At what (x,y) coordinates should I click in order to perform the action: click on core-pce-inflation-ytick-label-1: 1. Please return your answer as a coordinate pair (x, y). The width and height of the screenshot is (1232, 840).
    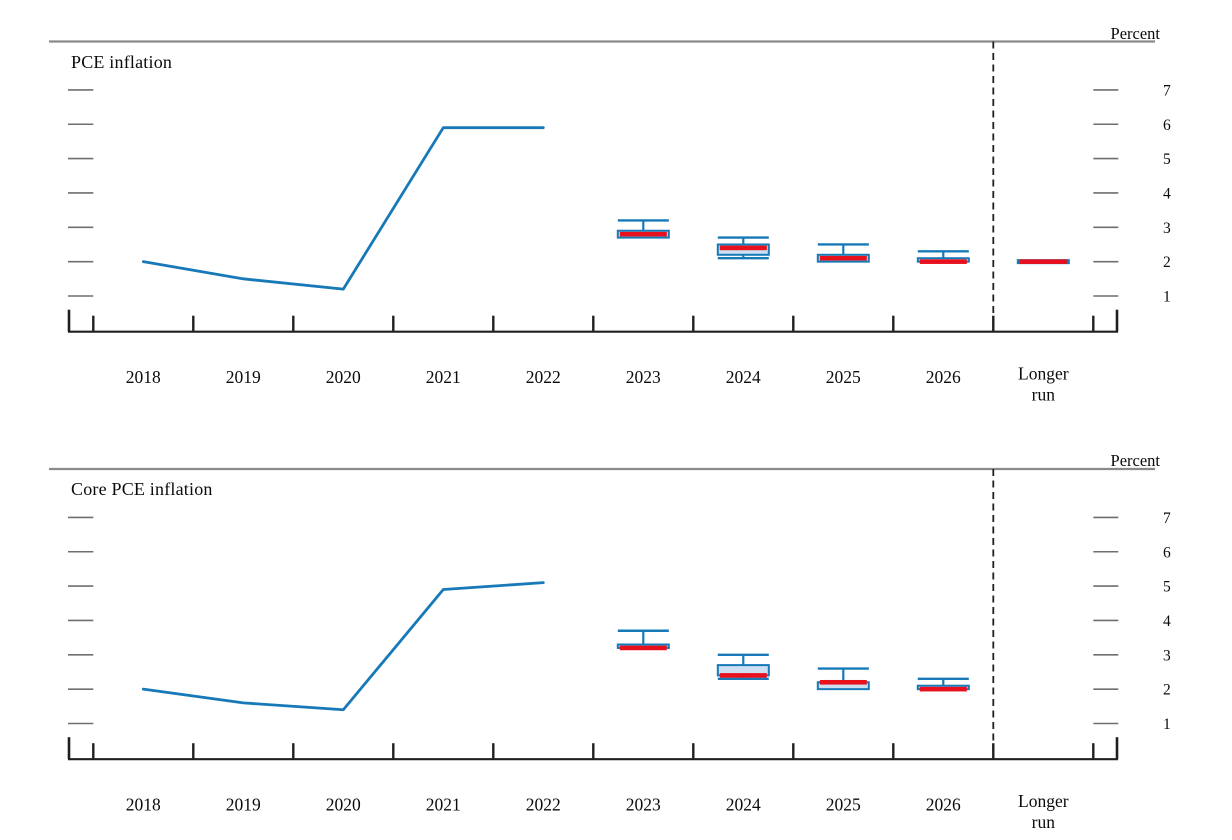
    Looking at the image, I should click on (1167, 724).